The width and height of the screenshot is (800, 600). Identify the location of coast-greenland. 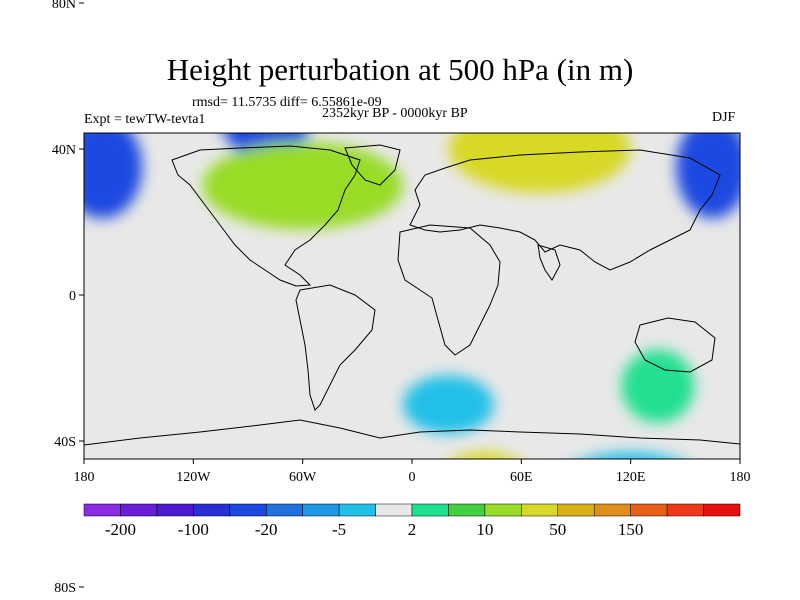
(372, 165).